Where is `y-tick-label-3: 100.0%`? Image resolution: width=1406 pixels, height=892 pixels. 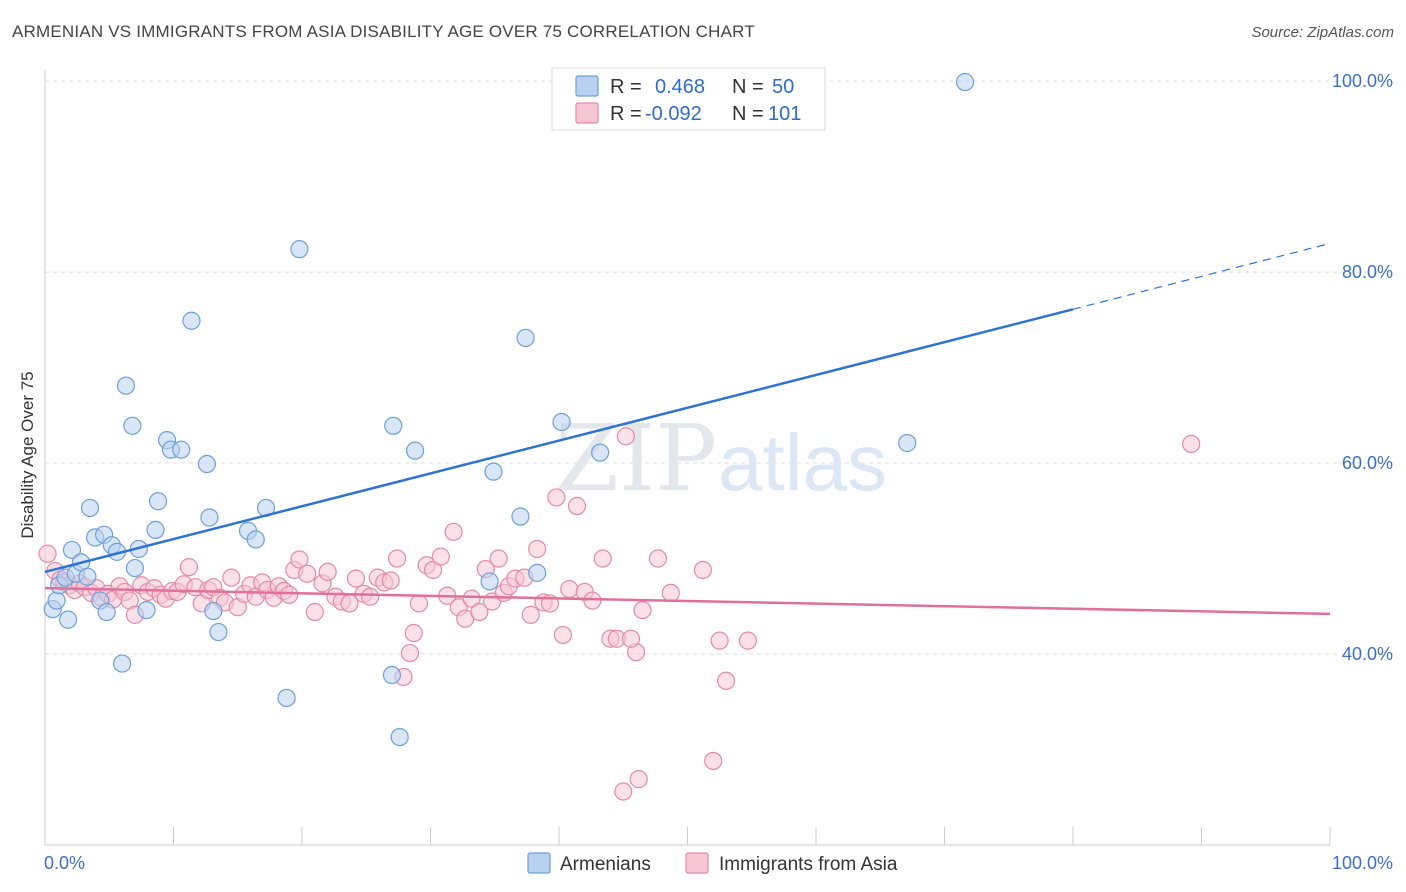 y-tick-label-3: 100.0% is located at coordinates (1362, 81).